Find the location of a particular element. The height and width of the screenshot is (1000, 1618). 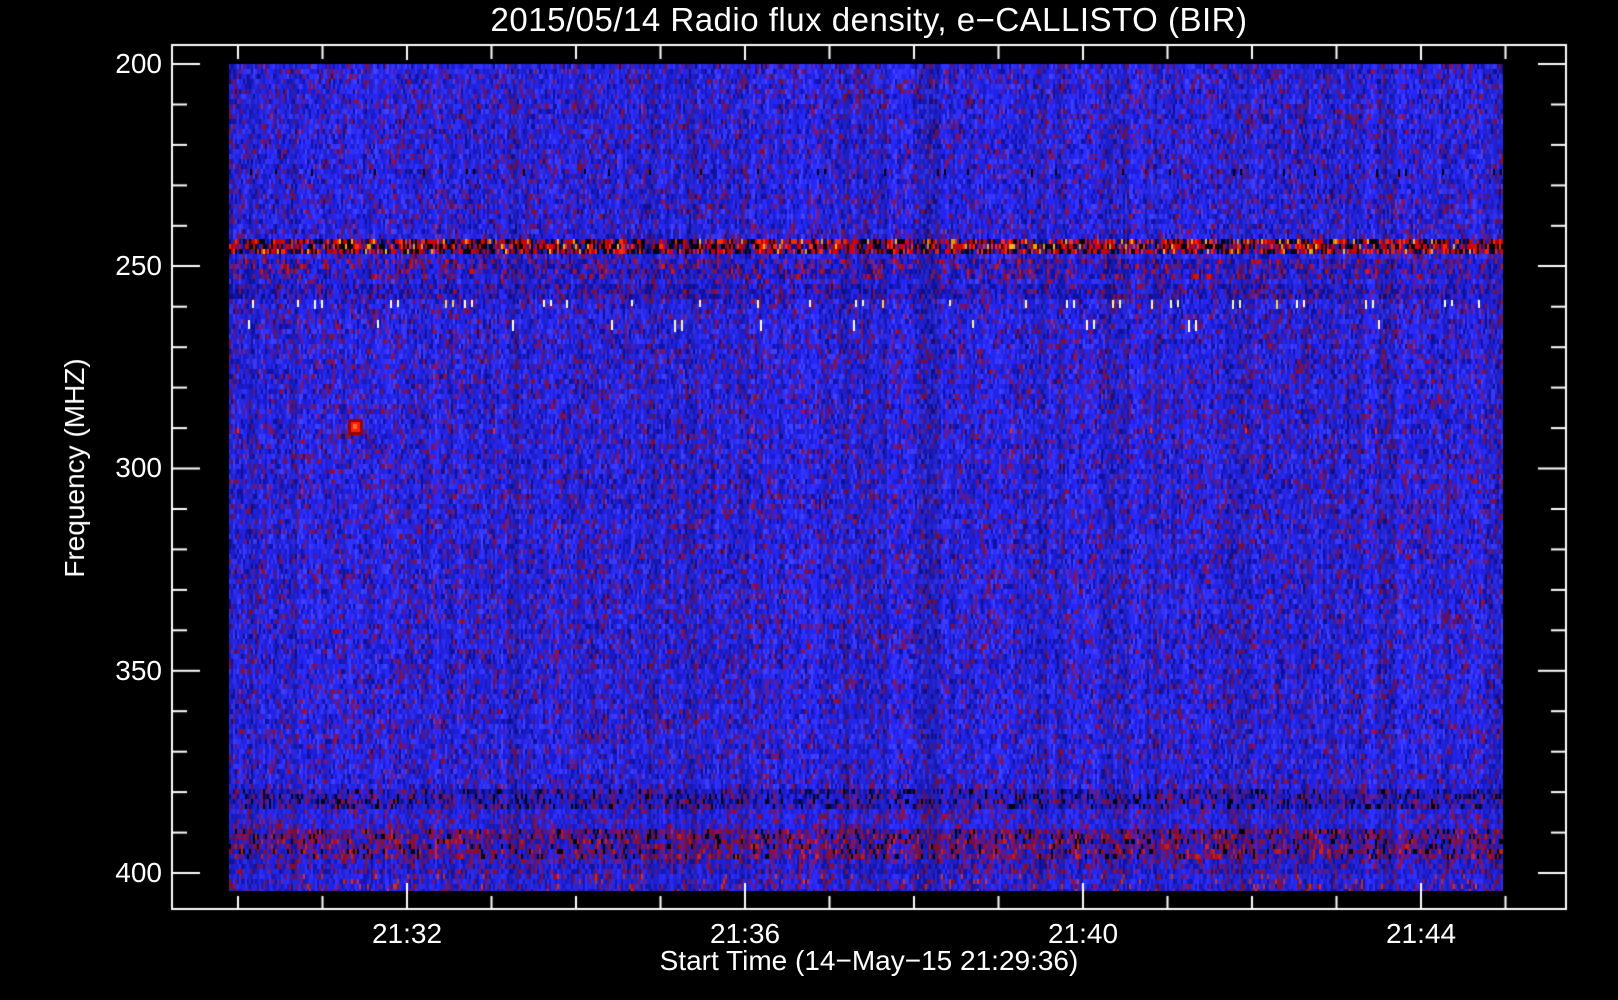

y-tick-label-350: 350 is located at coordinates (138, 670).